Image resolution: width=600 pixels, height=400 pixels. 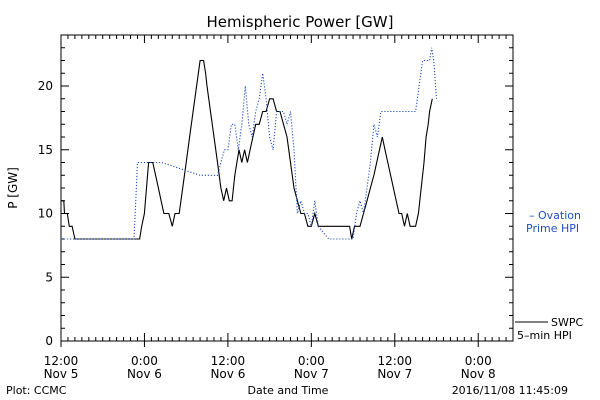 What do you see at coordinates (300, 22) in the screenshot?
I see `chart-title: Hemispheric Power [GW]` at bounding box center [300, 22].